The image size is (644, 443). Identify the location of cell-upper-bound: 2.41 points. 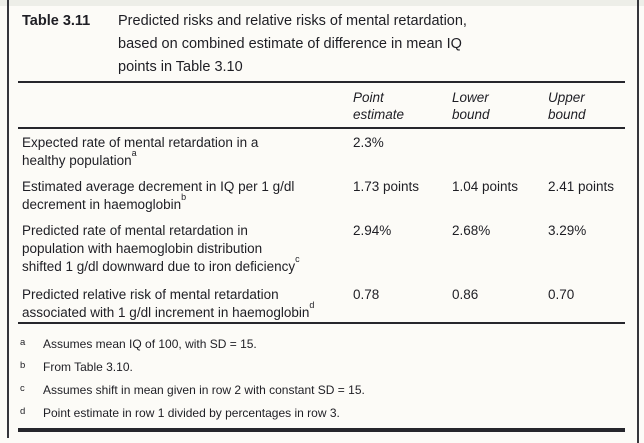
(581, 186).